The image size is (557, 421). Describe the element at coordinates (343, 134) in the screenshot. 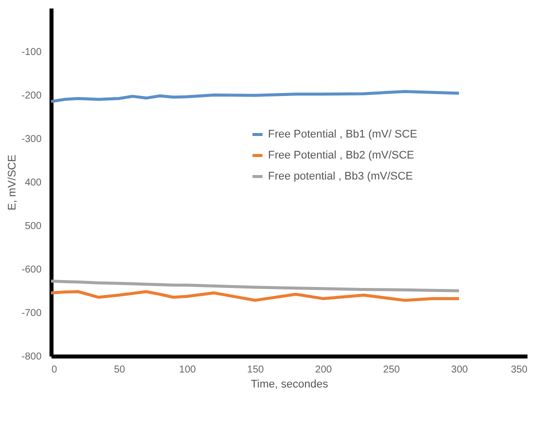

I see `legend-label: Free Potential , Bb1 (mV/ SCE` at that location.